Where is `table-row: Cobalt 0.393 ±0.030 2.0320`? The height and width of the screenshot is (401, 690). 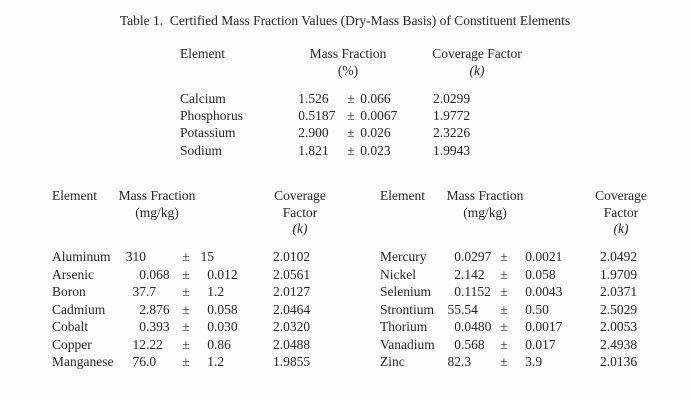 table-row: Cobalt 0.393 ±0.030 2.0320 is located at coordinates (190, 327).